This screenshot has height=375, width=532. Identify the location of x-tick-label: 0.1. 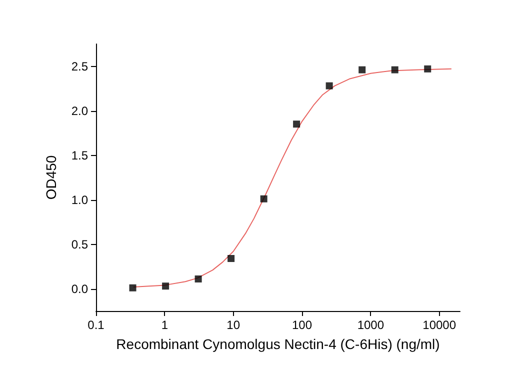
(96, 325).